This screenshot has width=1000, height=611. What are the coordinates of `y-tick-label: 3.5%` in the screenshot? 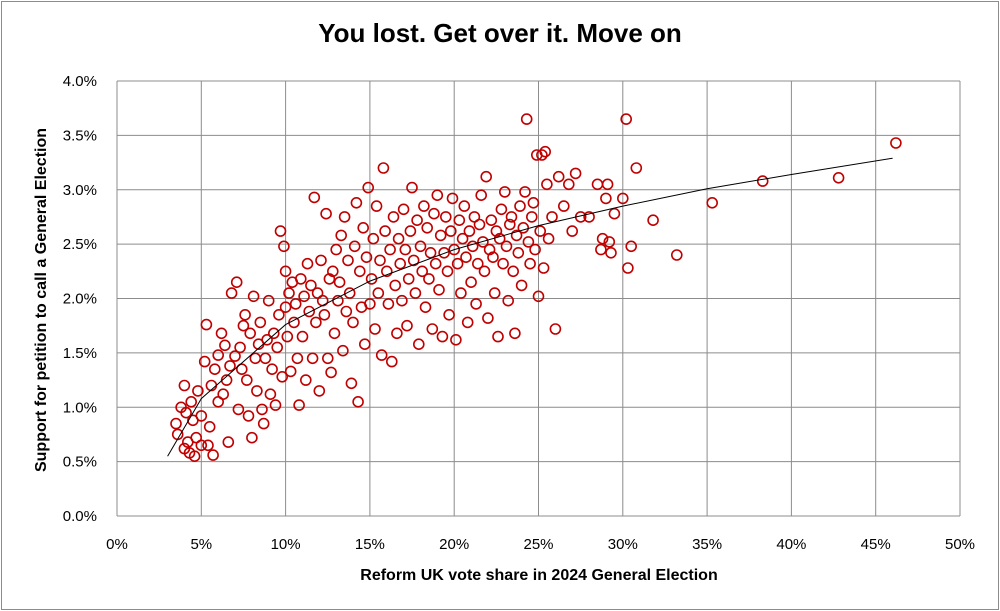 It's located at (80, 135).